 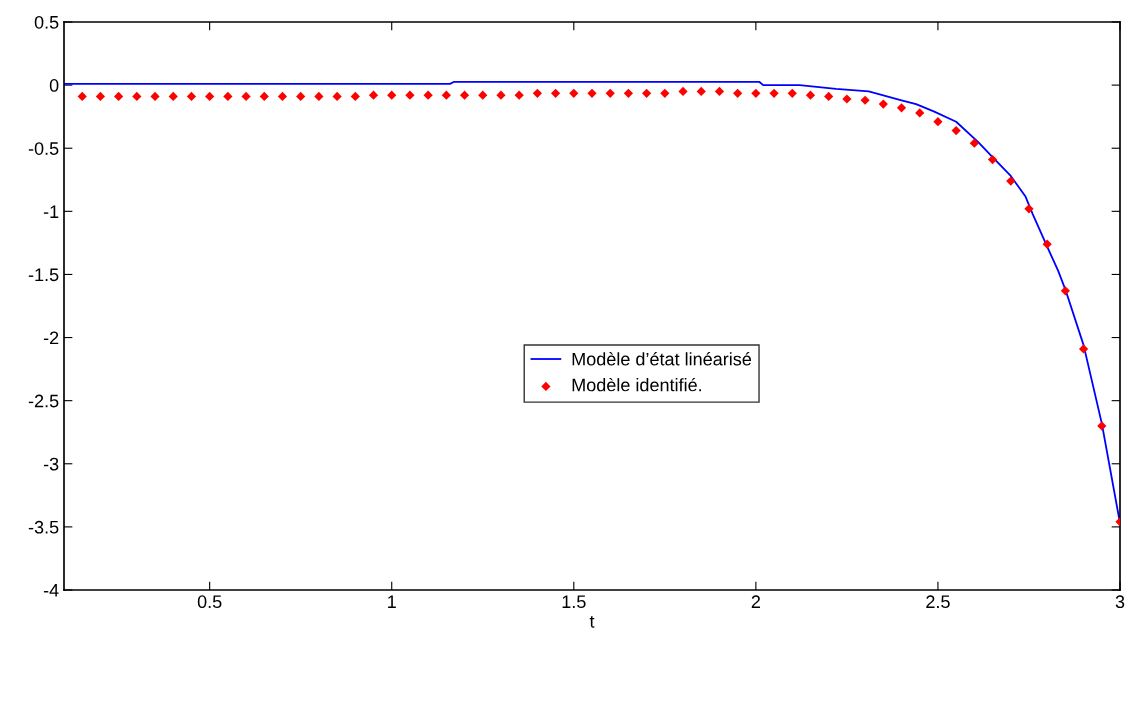 I want to click on y-tick-label: -2.5, so click(x=43, y=401).